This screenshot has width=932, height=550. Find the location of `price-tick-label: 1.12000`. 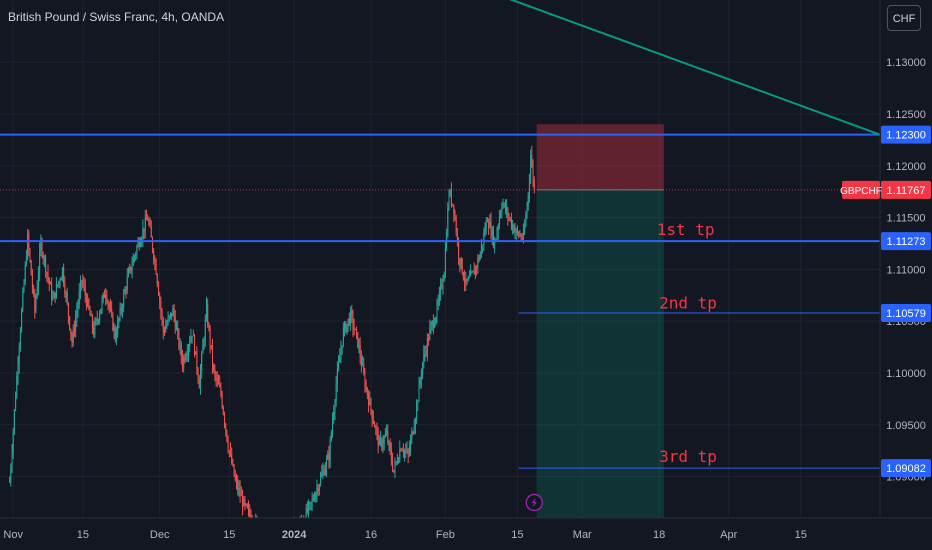

price-tick-label: 1.12000 is located at coordinates (906, 167).